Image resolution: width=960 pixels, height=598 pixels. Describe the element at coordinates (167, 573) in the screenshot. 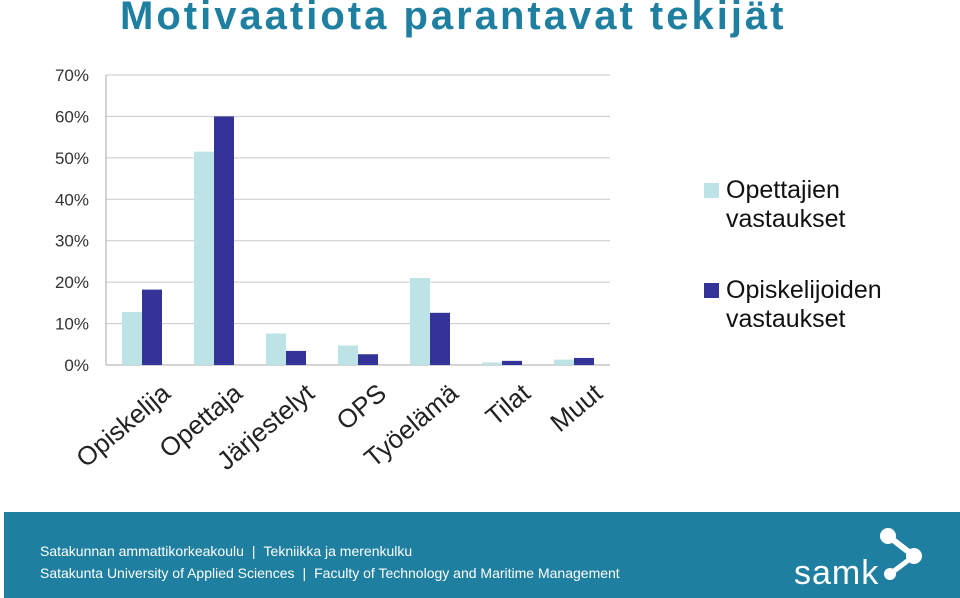

I see `footer-institution-en: Satakunta University of Applied Sciences` at that location.